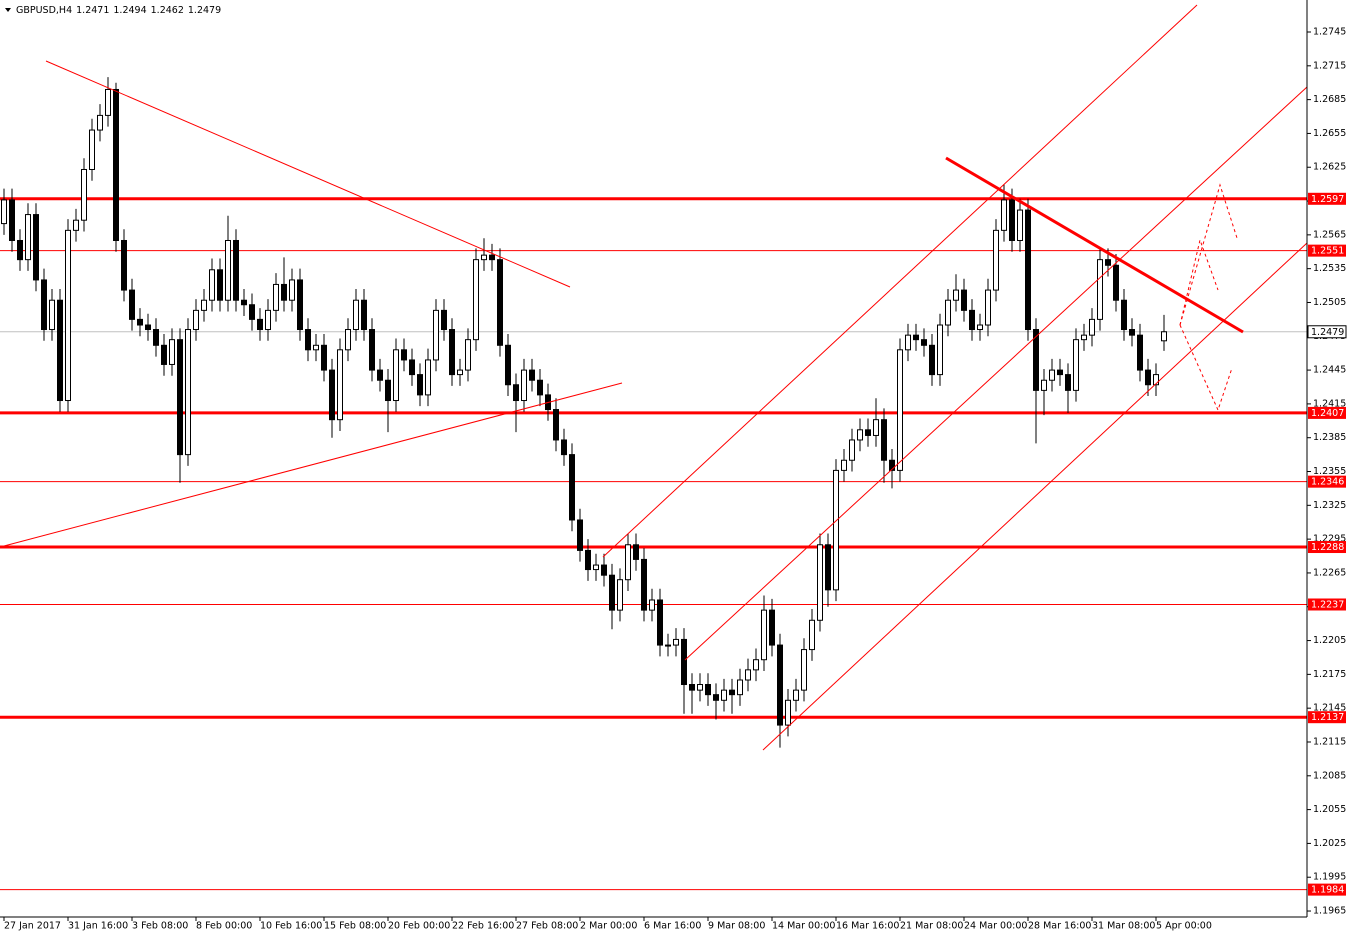  I want to click on level-label-box, so click(1327, 250).